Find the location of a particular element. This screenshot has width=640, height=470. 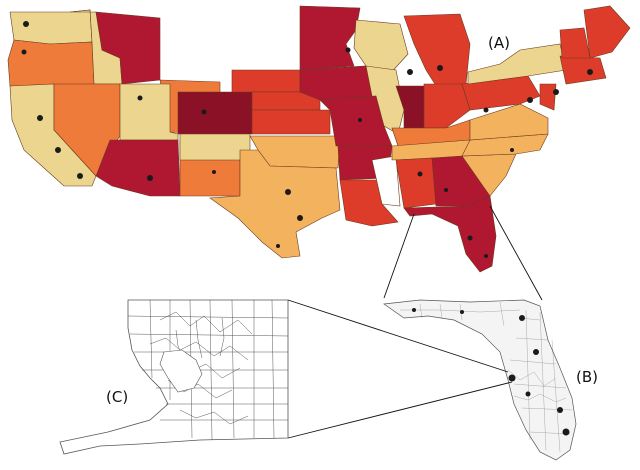

state-washington is located at coordinates (51, 27).